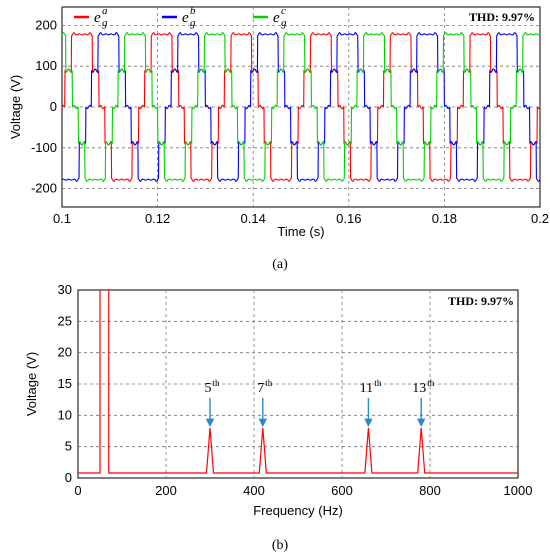 The image size is (550, 556). Describe the element at coordinates (300, 231) in the screenshot. I see `chart-a-xlabel: Time (s)` at that location.